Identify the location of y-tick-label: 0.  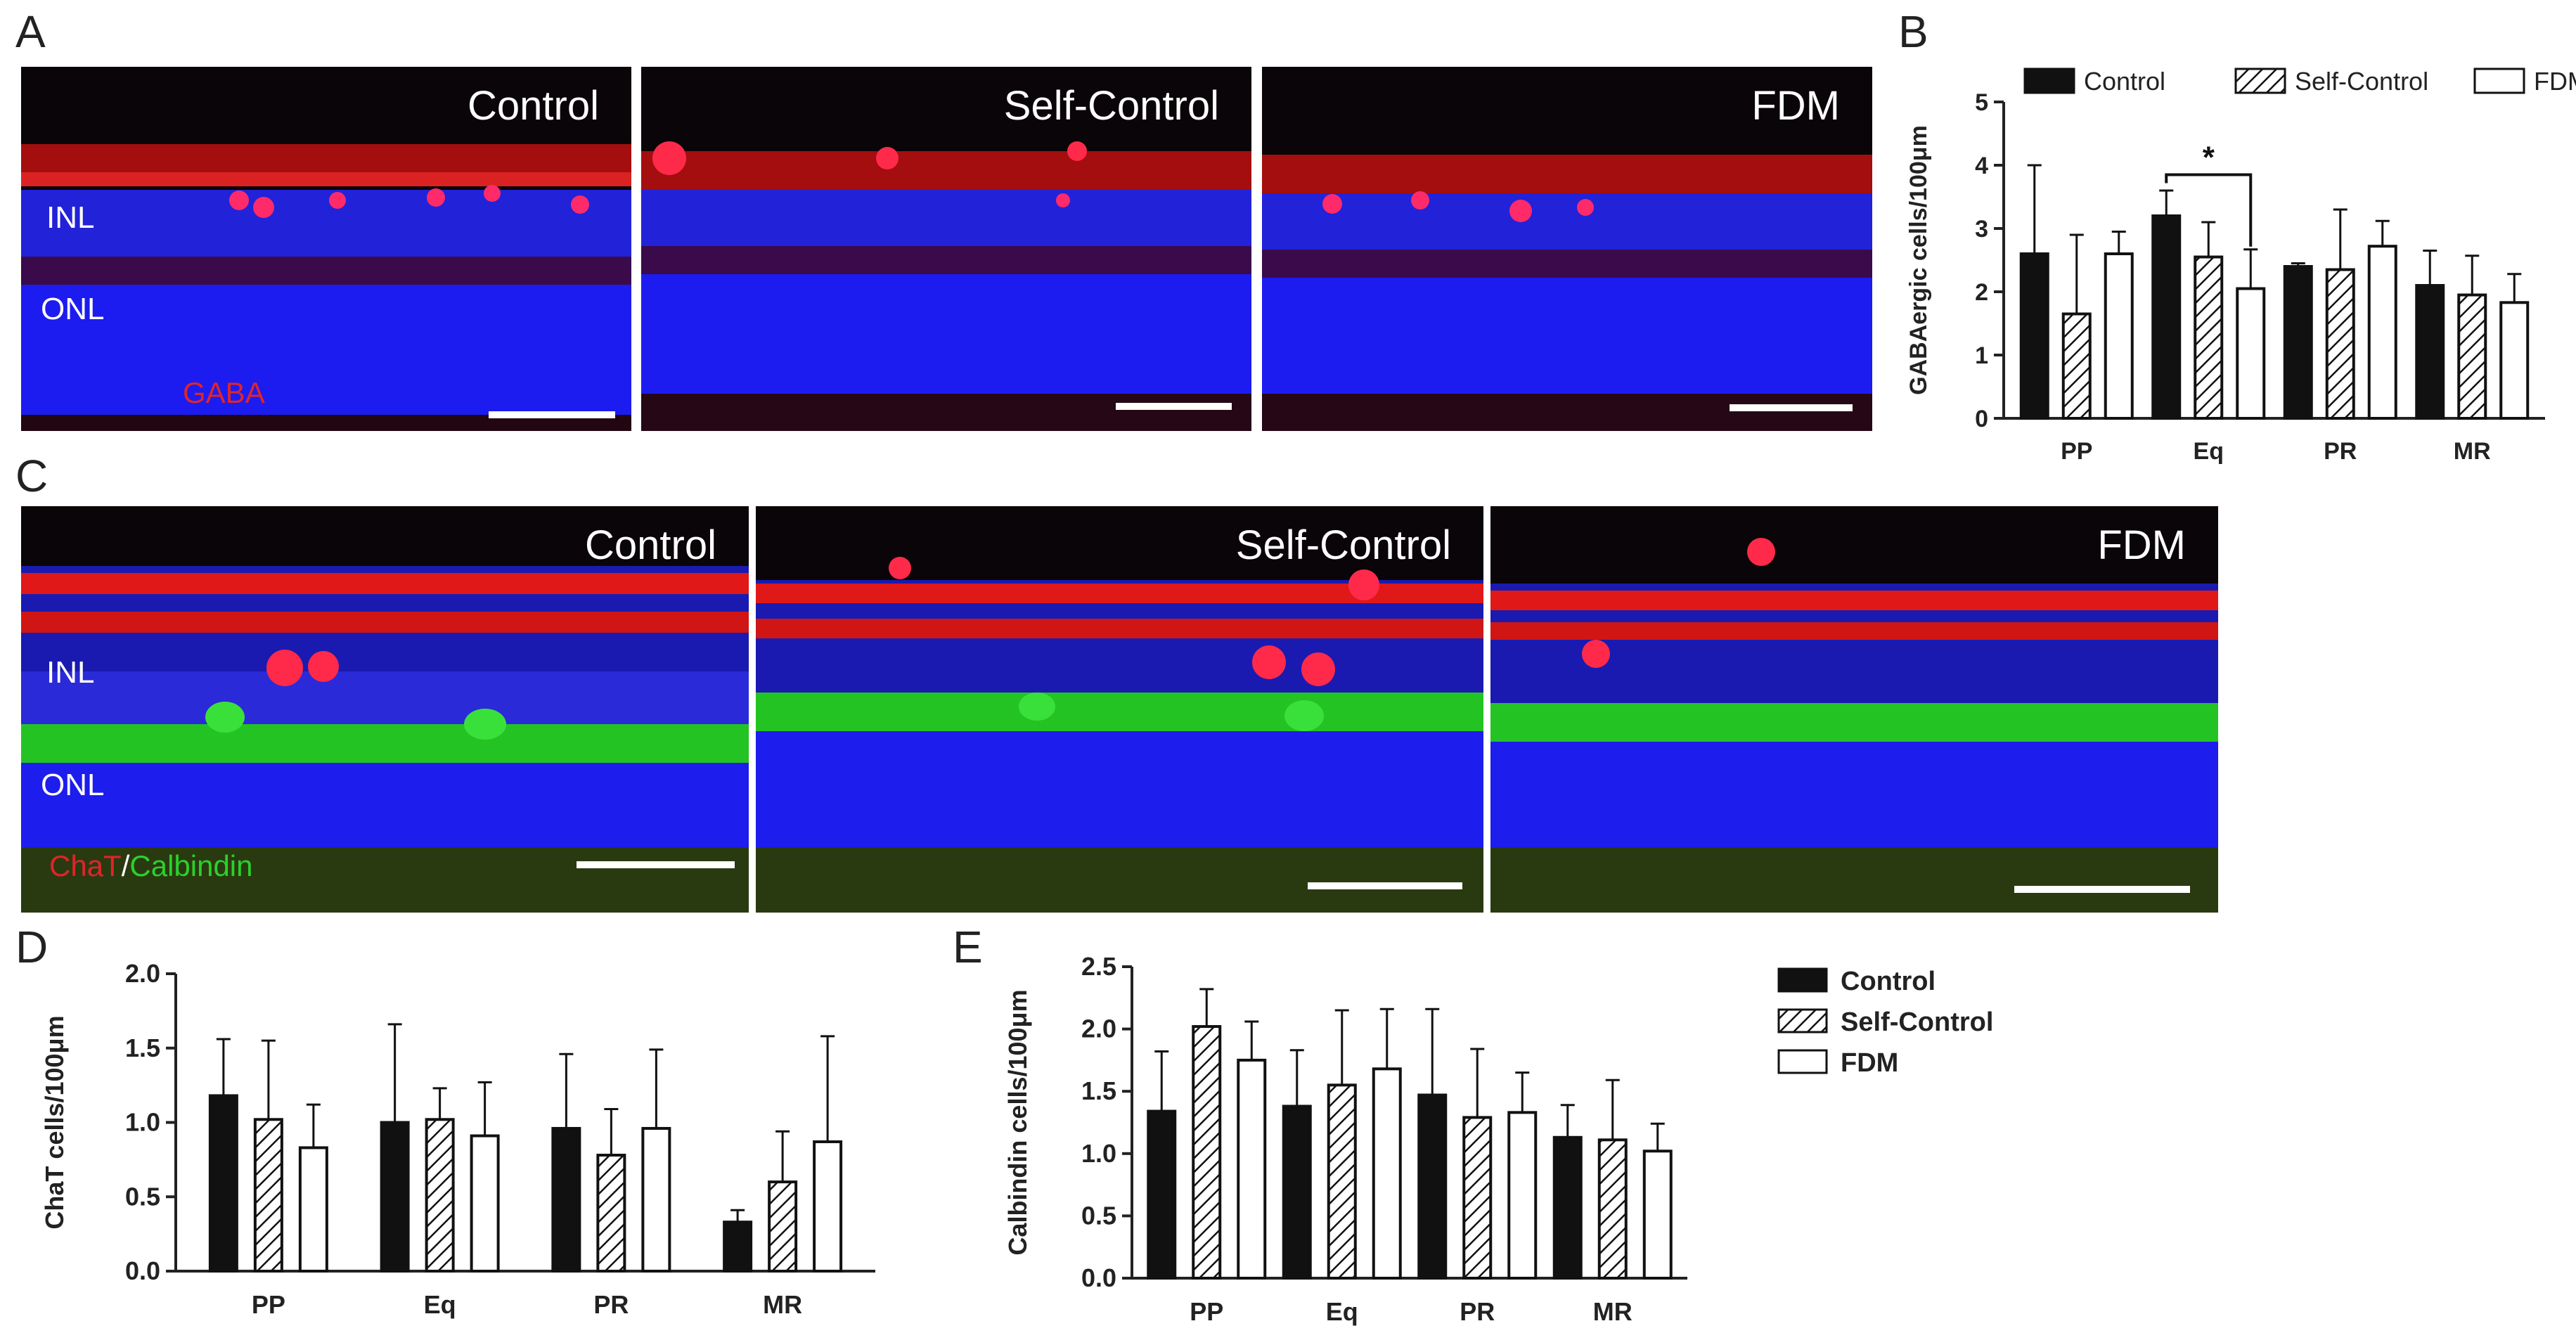
(1981, 419).